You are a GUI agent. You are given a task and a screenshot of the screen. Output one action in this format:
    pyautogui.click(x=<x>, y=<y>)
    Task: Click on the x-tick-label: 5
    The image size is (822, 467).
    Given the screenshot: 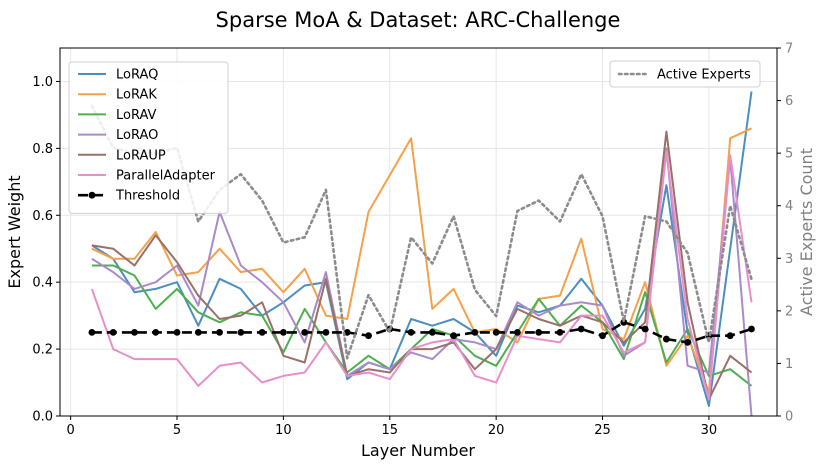 What is the action you would take?
    pyautogui.click(x=177, y=430)
    